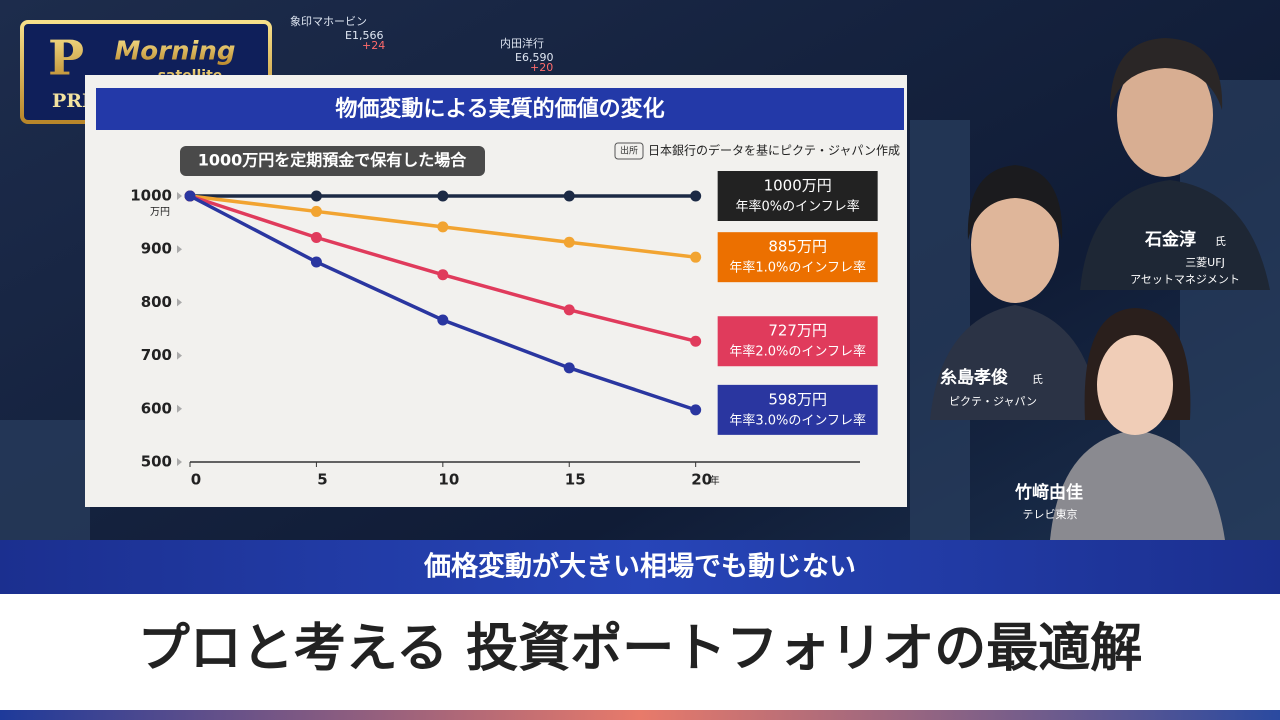  I want to click on value-label: 1000万円, so click(798, 186).